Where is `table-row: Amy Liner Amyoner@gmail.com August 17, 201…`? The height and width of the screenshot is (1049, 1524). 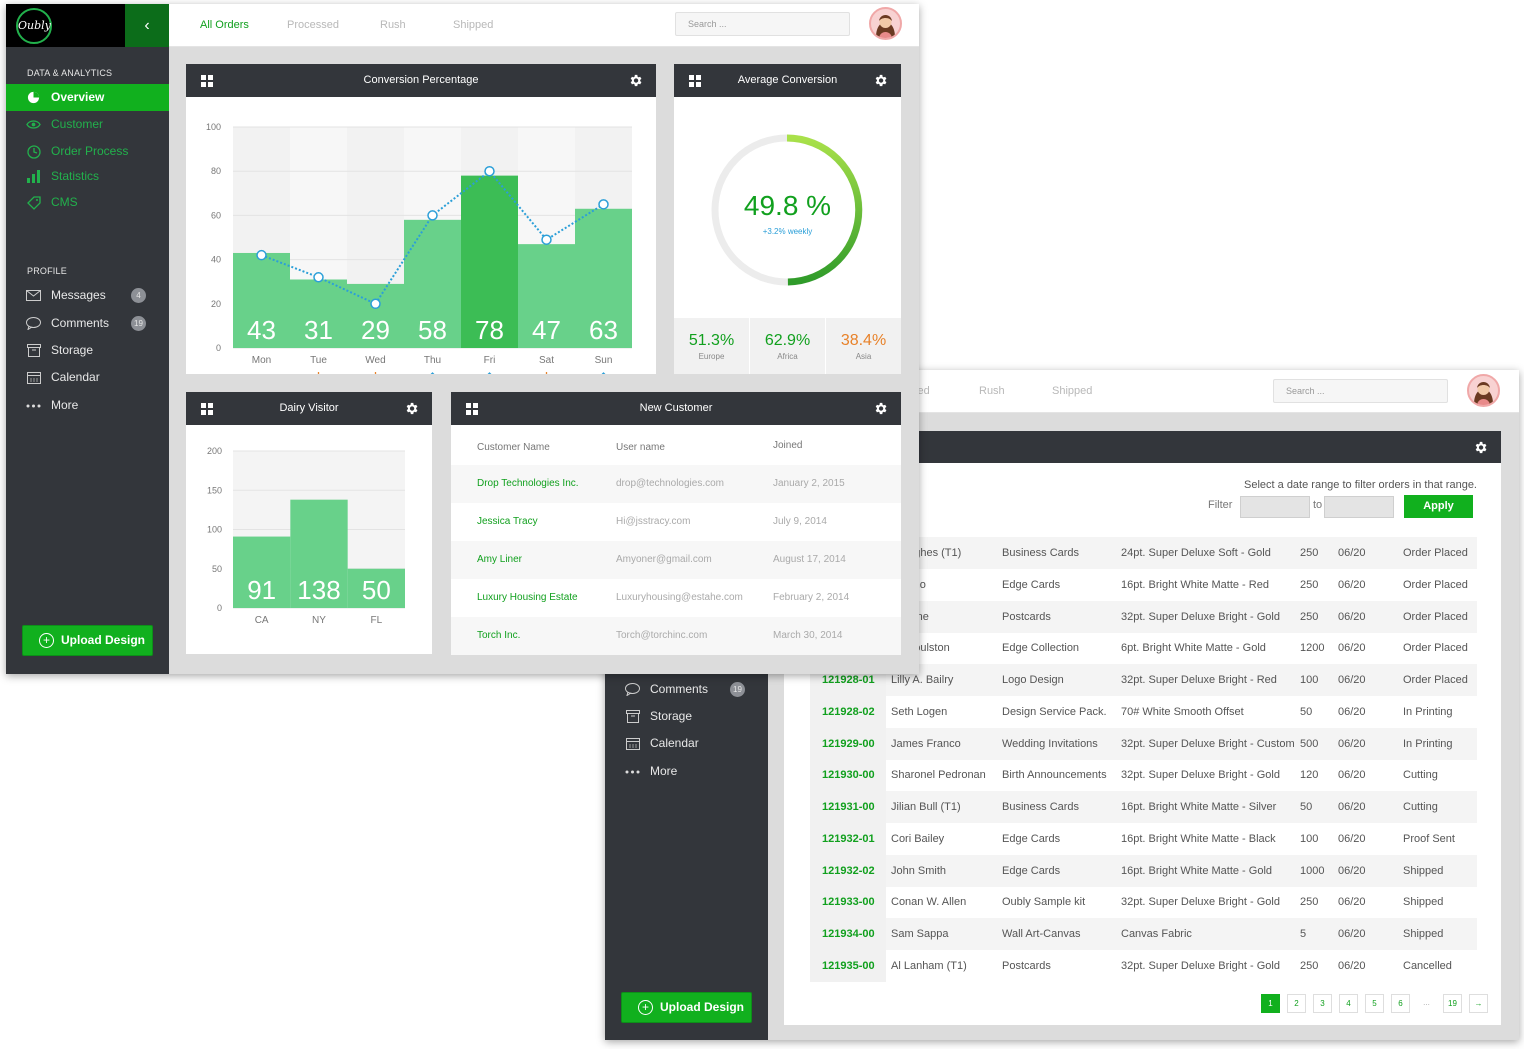
table-row: Amy Liner Amyoner@gmail.com August 17, 201… is located at coordinates (676, 560).